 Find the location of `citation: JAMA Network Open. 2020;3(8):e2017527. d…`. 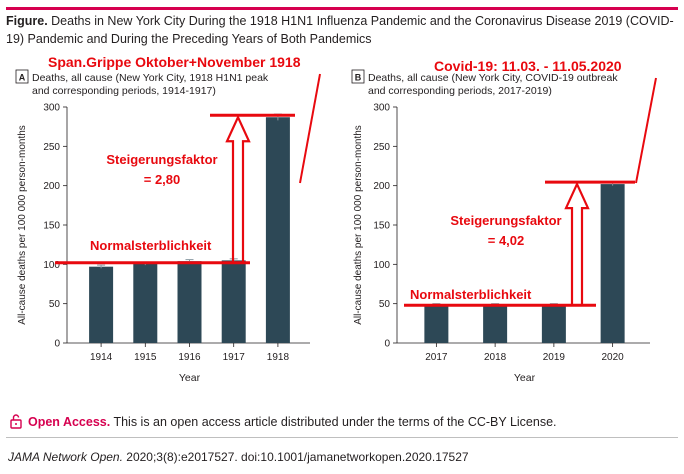

citation: JAMA Network Open. 2020;3(8):e2017527. d… is located at coordinates (238, 457).